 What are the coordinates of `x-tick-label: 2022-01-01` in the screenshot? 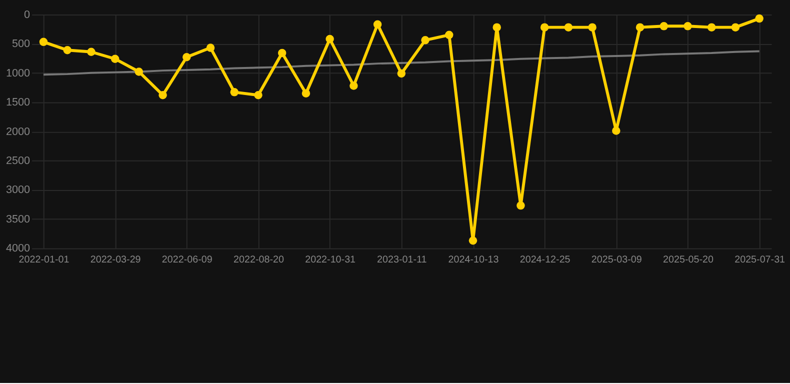 It's located at (44, 260).